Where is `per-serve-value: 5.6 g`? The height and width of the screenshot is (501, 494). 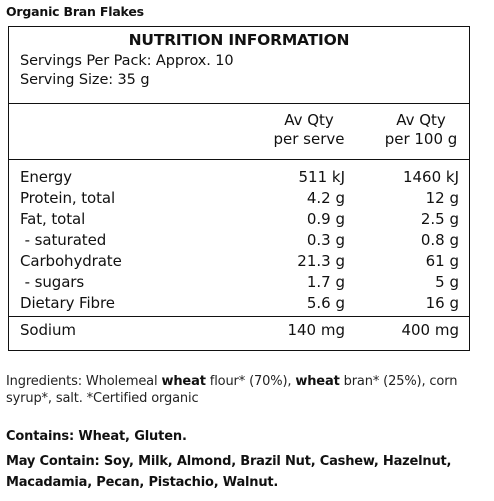
per-serve-value: 5.6 g is located at coordinates (325, 303).